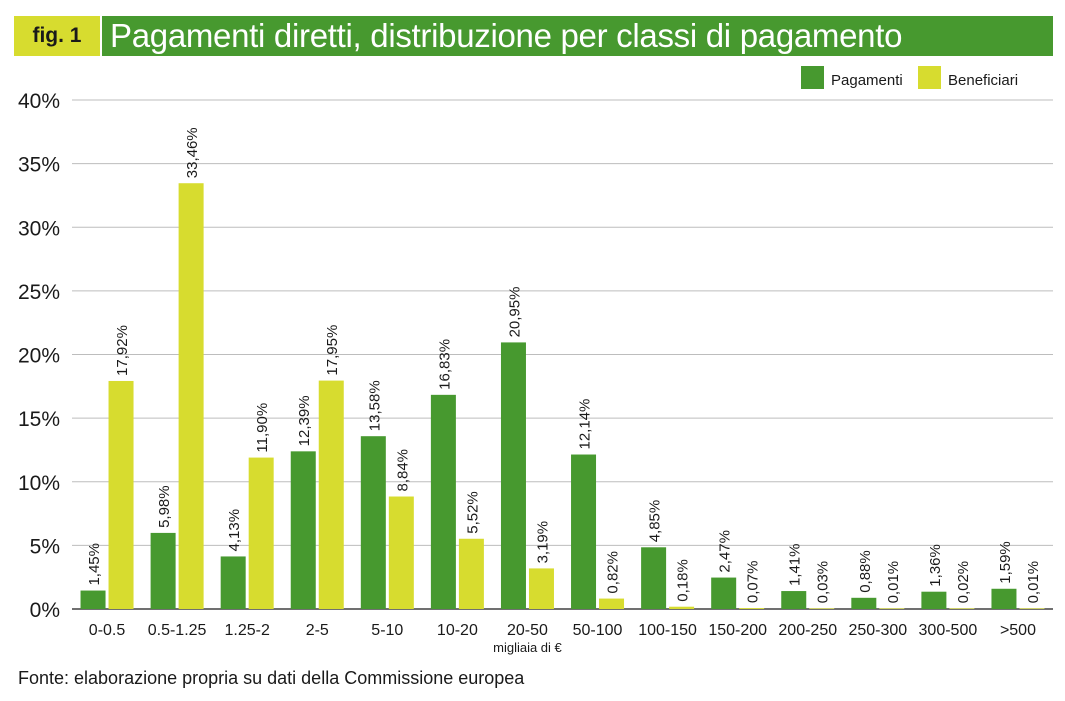 This screenshot has height=701, width=1065. Describe the element at coordinates (39, 165) in the screenshot. I see `y-tick-label: 35%` at that location.